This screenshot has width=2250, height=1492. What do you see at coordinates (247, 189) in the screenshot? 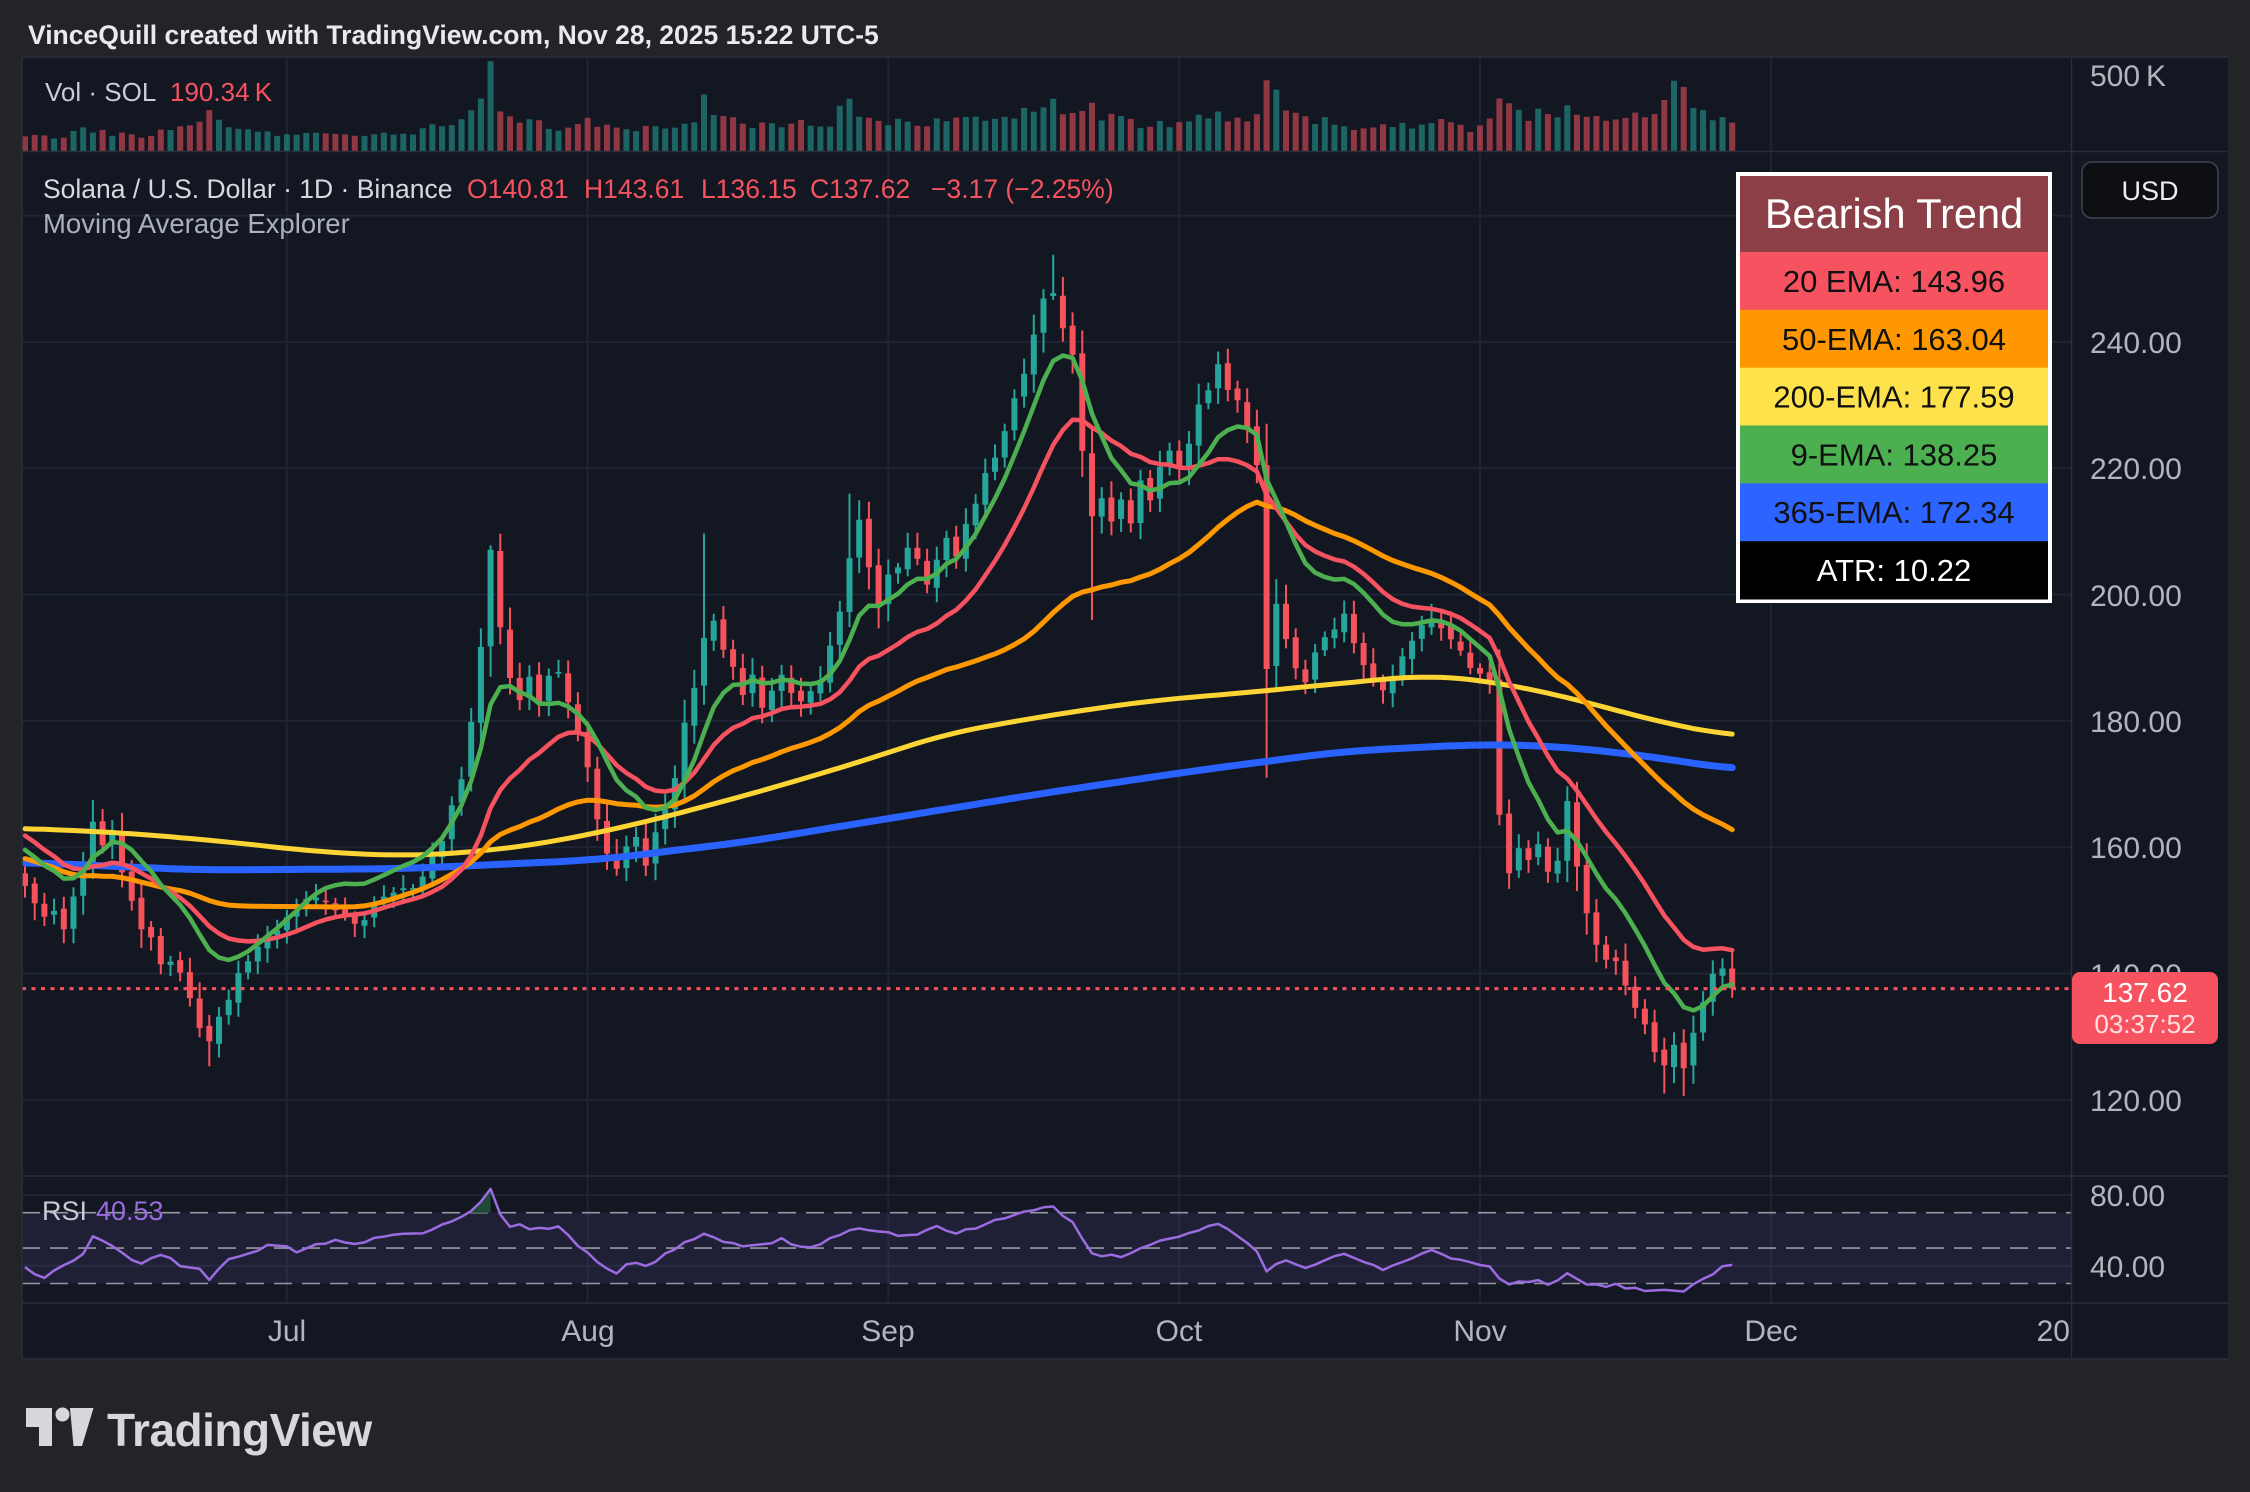
I see `svg-text:Solana / U.S. Dollar · 1D · Bi: Solana / U.S. Dollar · 1D · Binance` at bounding box center [247, 189].